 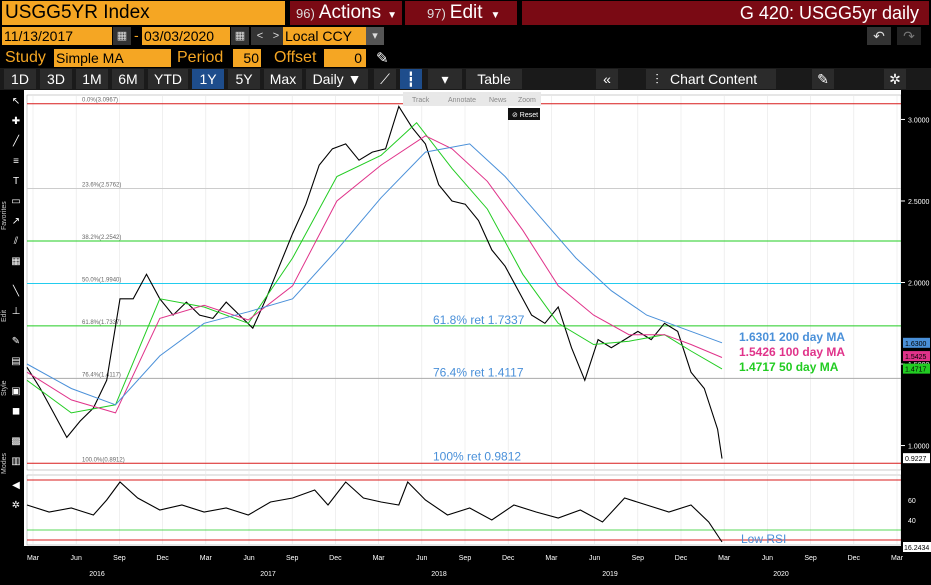 I want to click on offset-input: 0, so click(x=345, y=58).